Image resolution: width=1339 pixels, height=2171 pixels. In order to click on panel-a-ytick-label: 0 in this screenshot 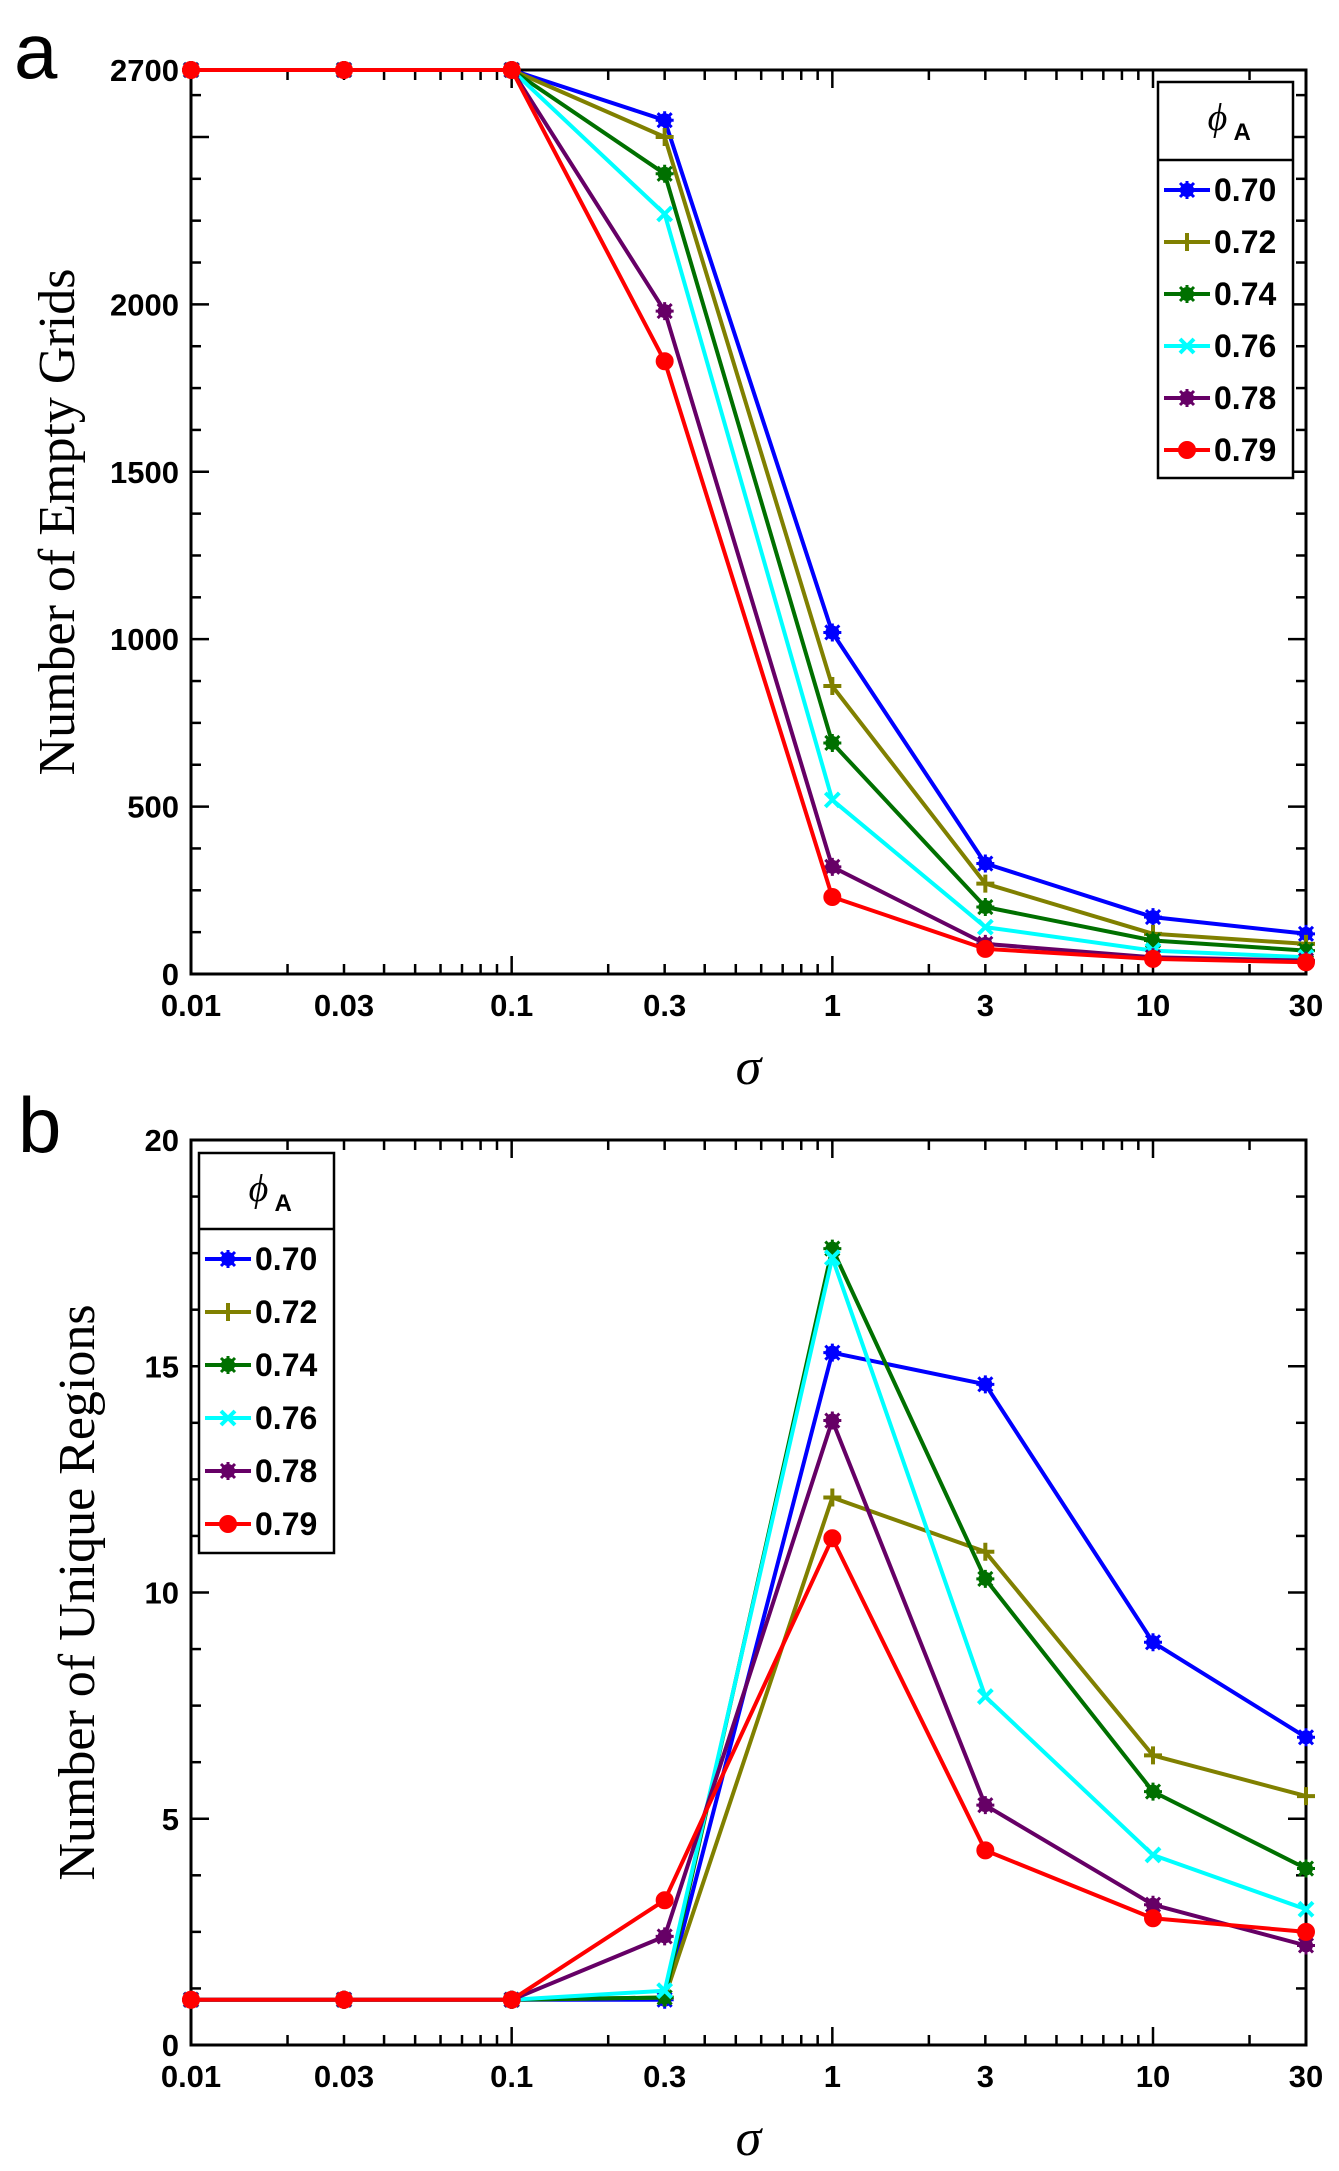, I will do `click(170, 974)`.